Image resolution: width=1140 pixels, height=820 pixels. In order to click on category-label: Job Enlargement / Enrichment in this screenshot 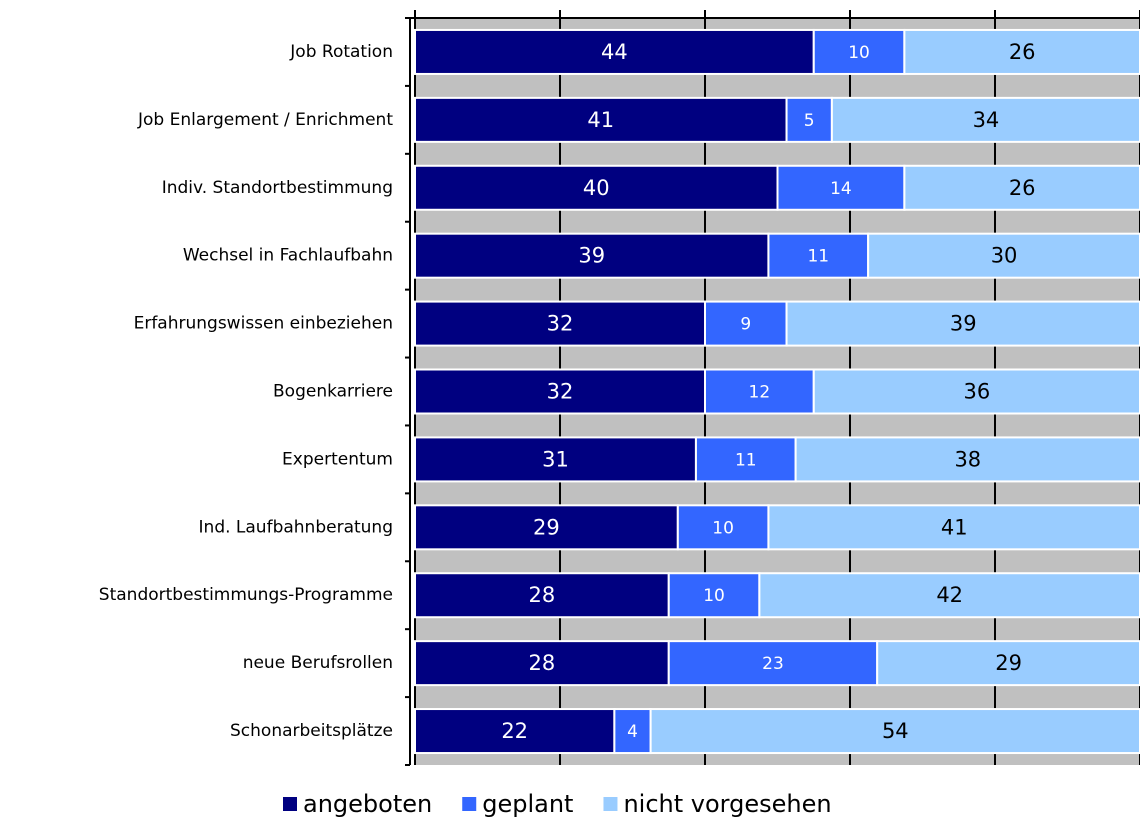, I will do `click(265, 120)`.